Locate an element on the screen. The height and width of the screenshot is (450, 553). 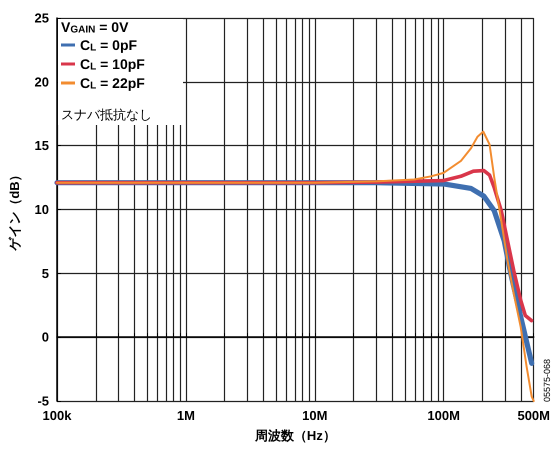
annotation: スナバ抵抗なし is located at coordinates (106, 114).